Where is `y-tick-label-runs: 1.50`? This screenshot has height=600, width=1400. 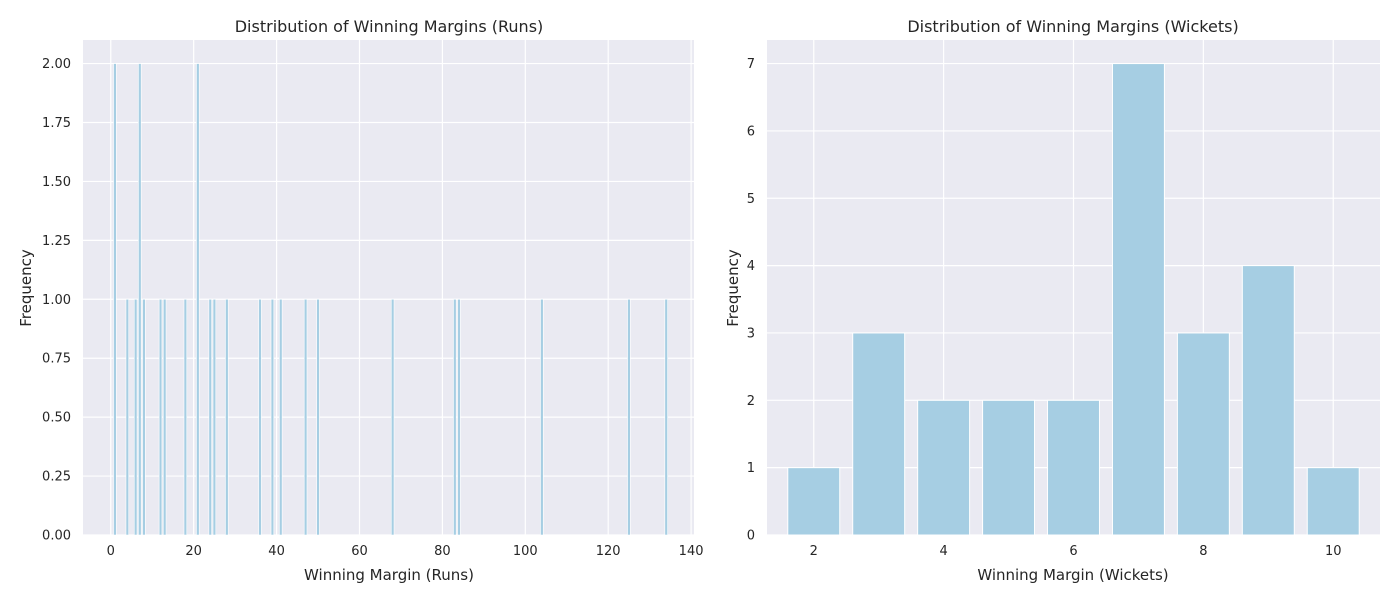 y-tick-label-runs: 1.50 is located at coordinates (56, 182).